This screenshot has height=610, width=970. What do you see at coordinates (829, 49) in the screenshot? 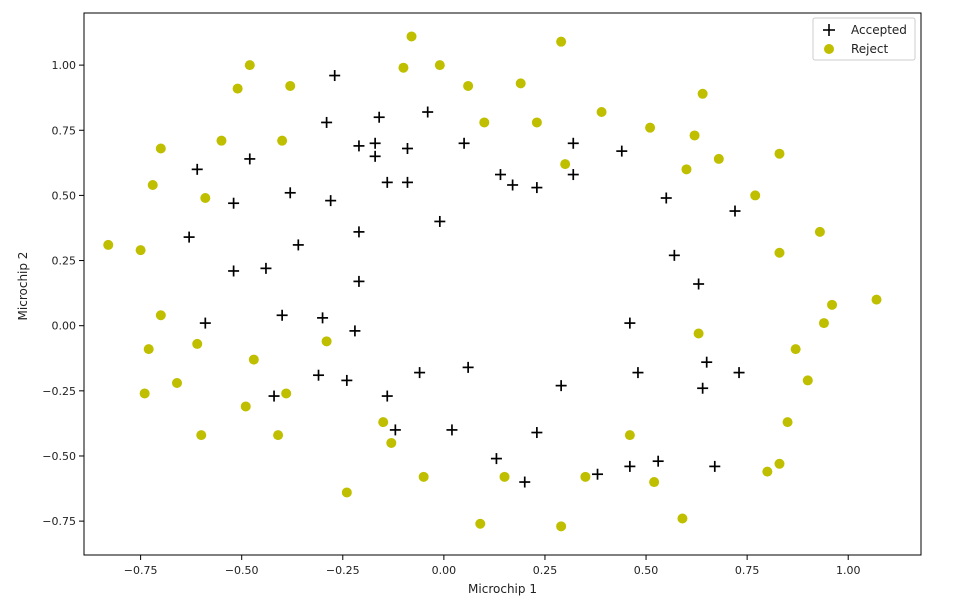
I see `legend-marker-reject` at bounding box center [829, 49].